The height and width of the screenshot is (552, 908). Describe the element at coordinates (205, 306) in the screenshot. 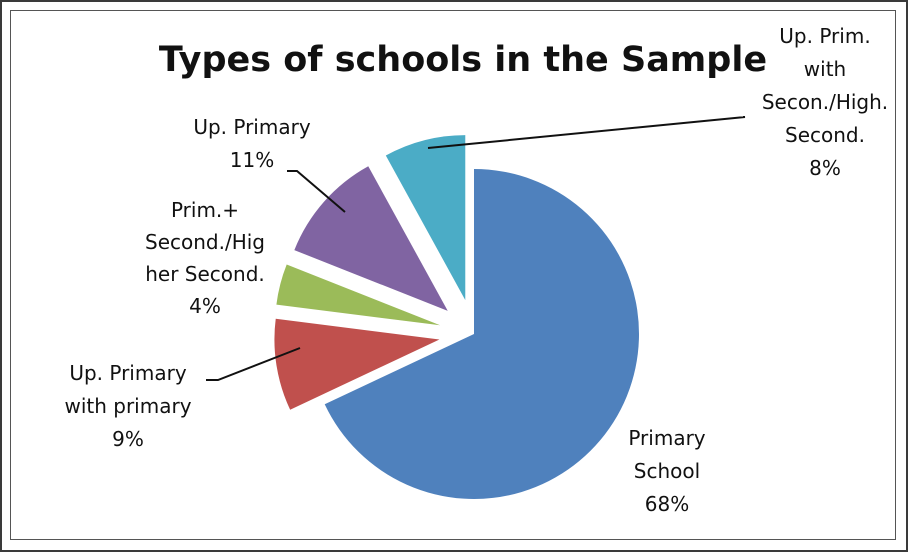

I see `slice-label-line: 4%` at that location.